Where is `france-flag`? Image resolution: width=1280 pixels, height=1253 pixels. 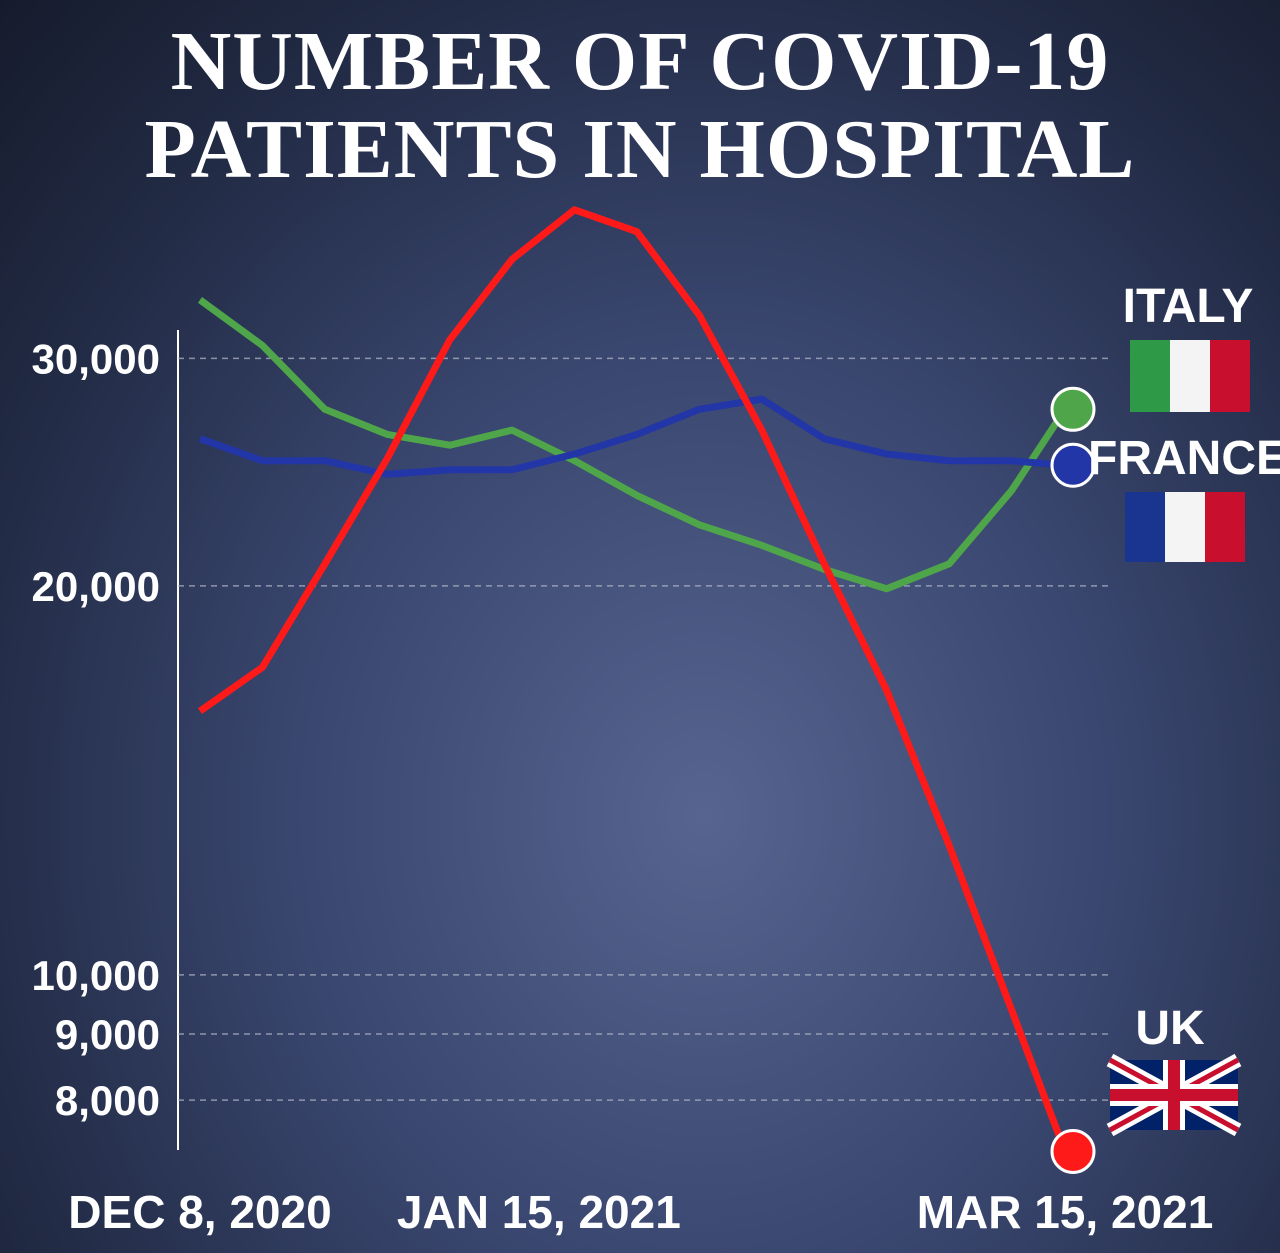
france-flag is located at coordinates (1185, 527).